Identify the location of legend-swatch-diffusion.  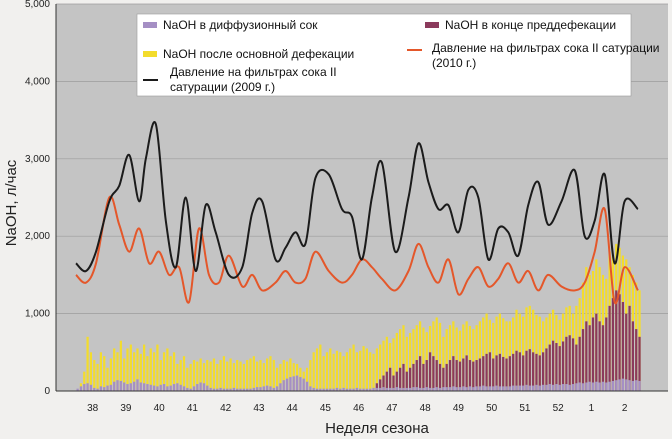
(150, 25).